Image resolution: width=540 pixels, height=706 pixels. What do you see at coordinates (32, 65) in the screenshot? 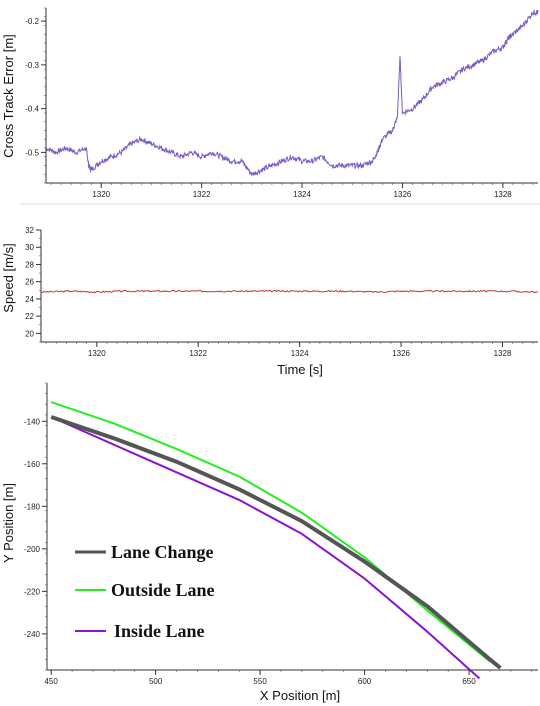
I see `y-tick-label: -0.3` at bounding box center [32, 65].